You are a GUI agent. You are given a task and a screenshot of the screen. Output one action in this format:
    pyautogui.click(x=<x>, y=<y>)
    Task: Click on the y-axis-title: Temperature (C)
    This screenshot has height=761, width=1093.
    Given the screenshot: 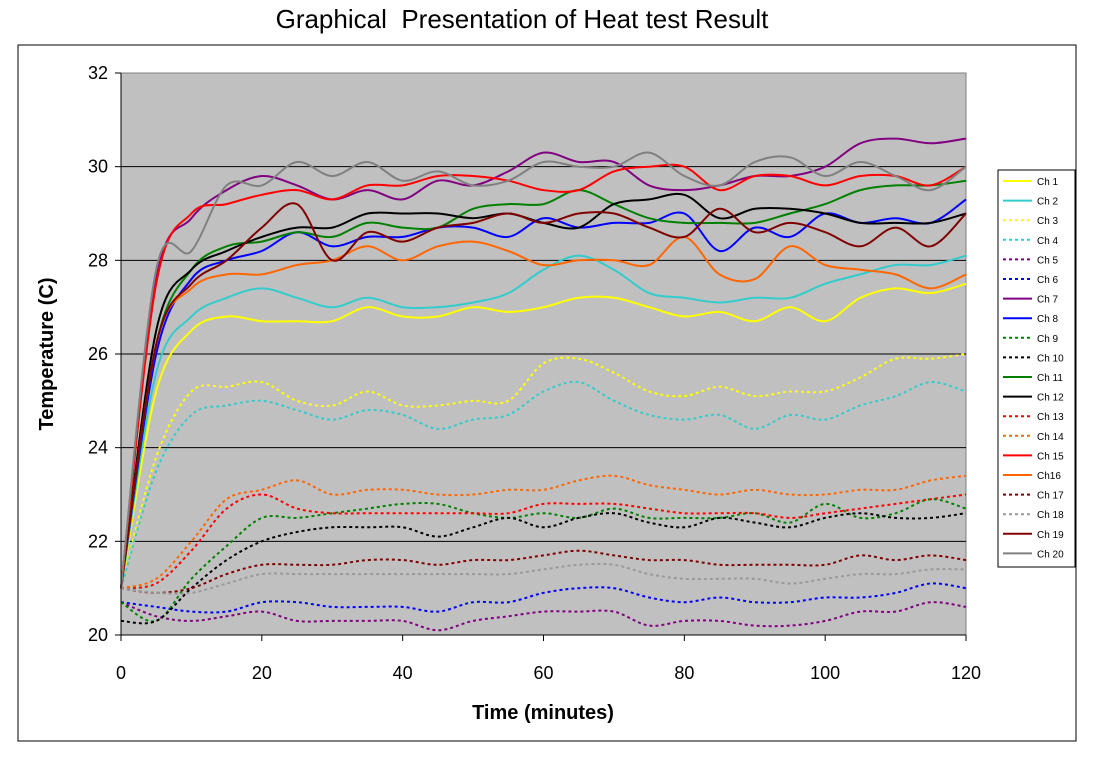 What is the action you would take?
    pyautogui.click(x=47, y=354)
    